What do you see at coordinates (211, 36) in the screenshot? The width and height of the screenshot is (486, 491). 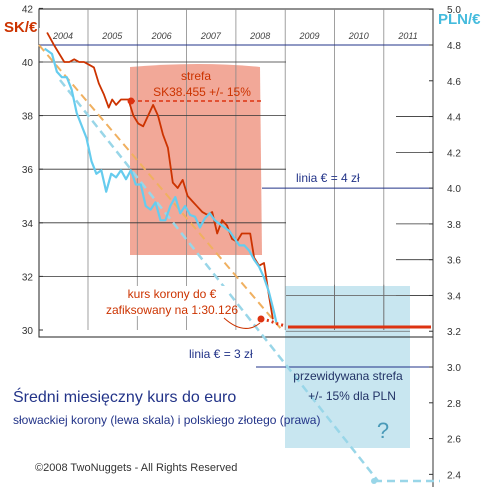 I see `x-tick-label: 2007` at bounding box center [211, 36].